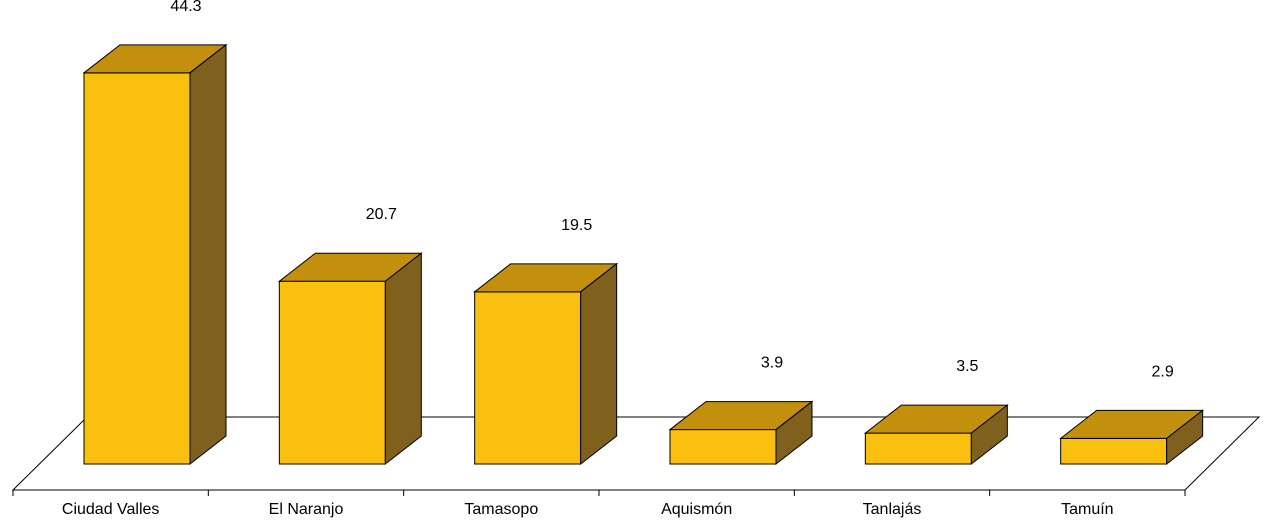 This screenshot has height=521, width=1266. I want to click on data-label: 3.5, so click(967, 366).